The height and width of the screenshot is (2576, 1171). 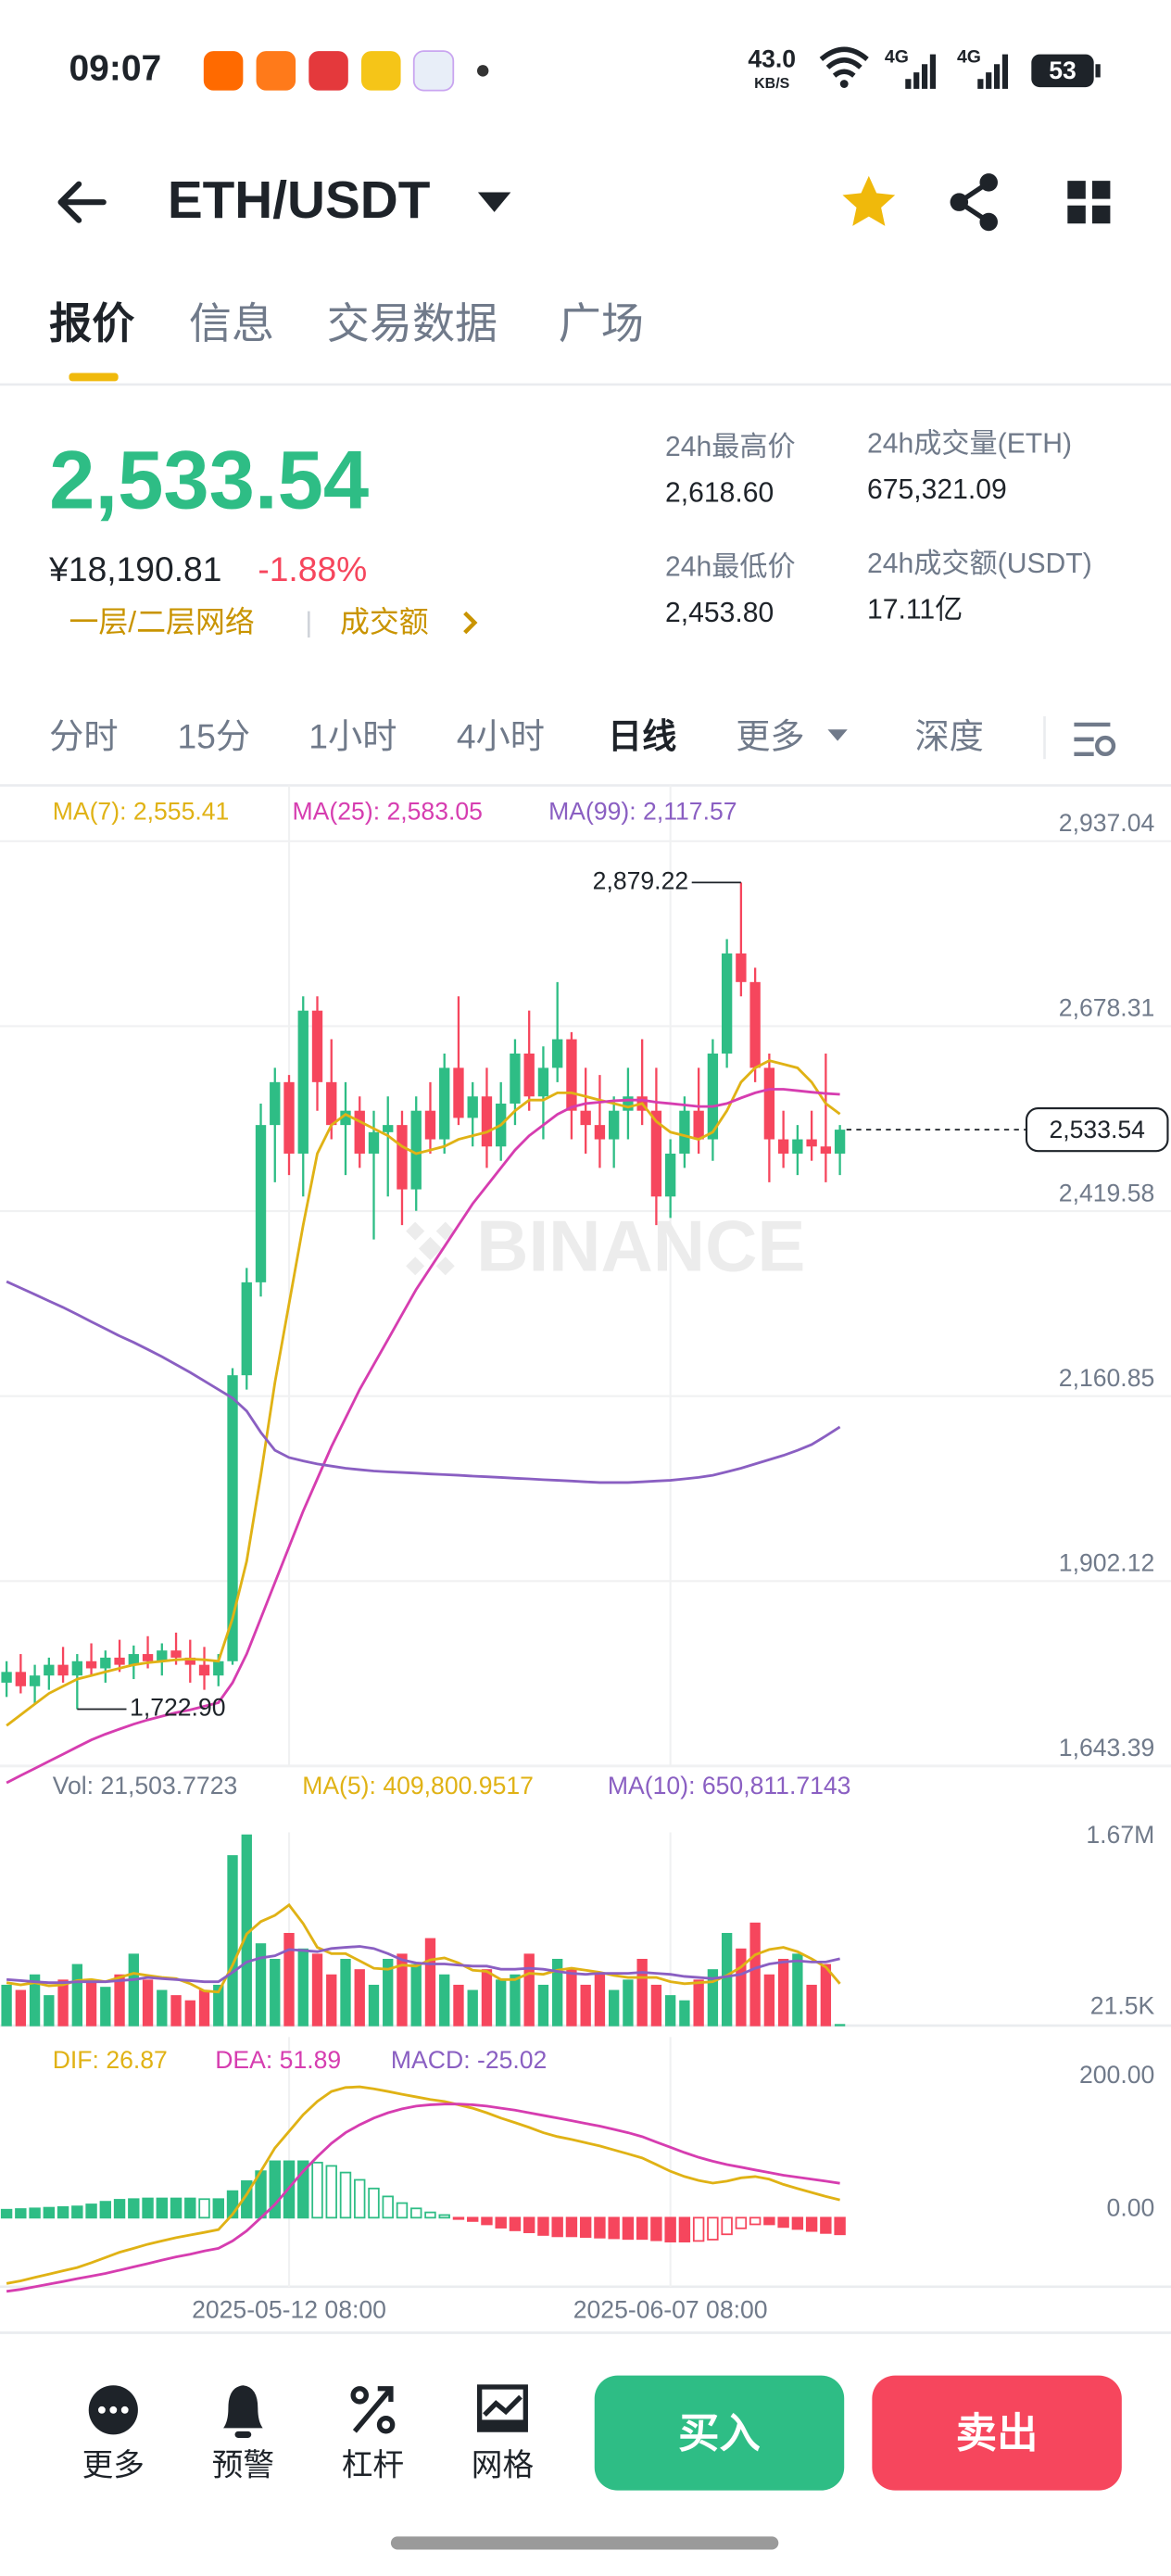 I want to click on grid-action: 网格, so click(x=503, y=2433).